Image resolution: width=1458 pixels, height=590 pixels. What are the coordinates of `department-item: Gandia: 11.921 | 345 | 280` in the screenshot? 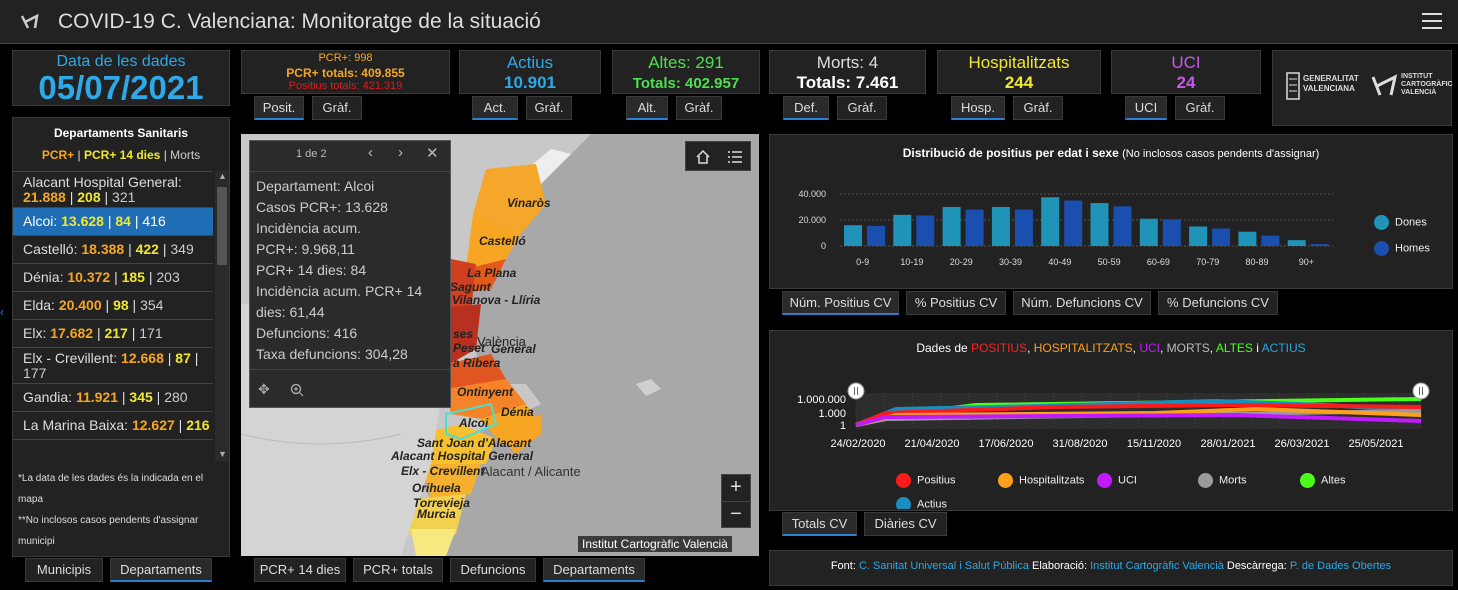 It's located at (113, 398).